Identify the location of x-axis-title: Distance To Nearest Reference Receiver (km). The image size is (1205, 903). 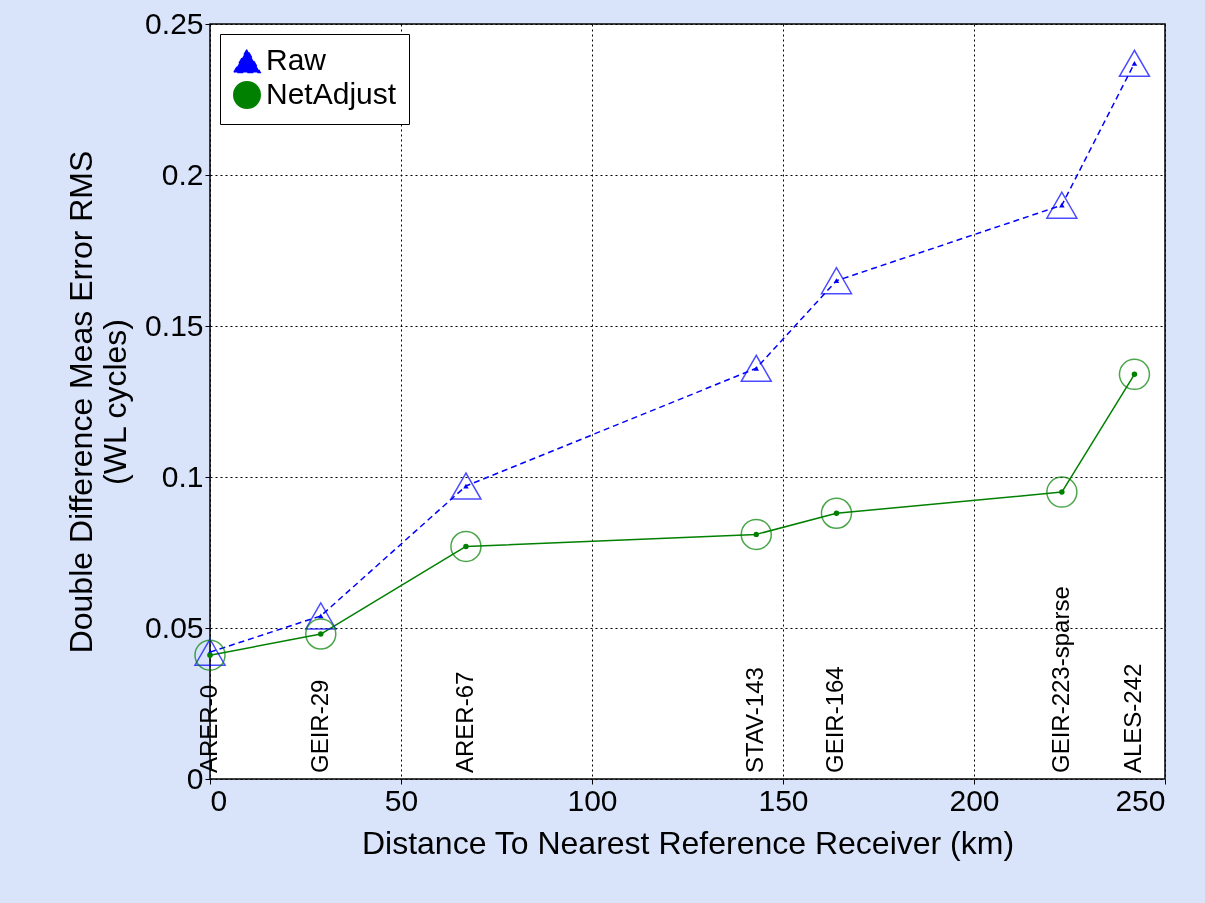
(688, 842).